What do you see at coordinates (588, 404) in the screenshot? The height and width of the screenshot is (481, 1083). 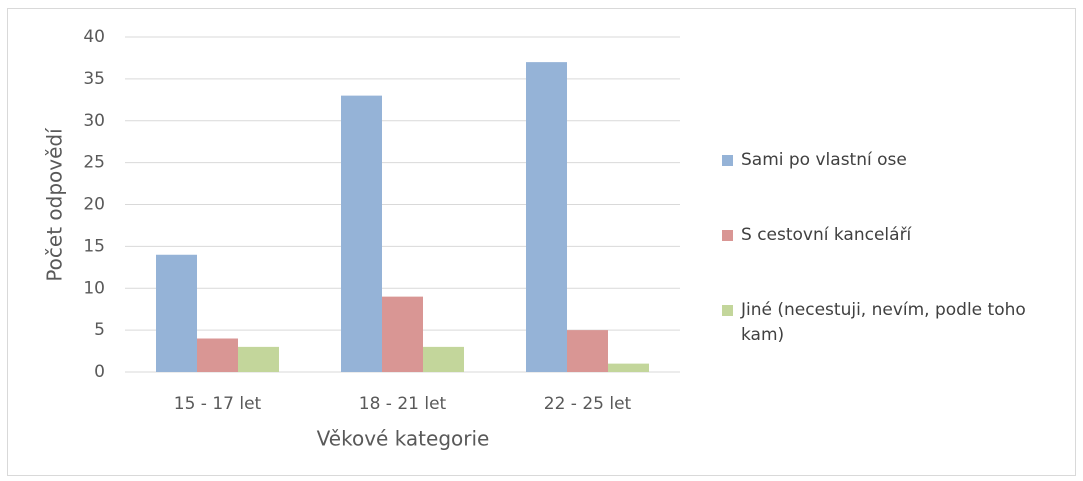 I see `x-tick-label: 22 - 25 let` at bounding box center [588, 404].